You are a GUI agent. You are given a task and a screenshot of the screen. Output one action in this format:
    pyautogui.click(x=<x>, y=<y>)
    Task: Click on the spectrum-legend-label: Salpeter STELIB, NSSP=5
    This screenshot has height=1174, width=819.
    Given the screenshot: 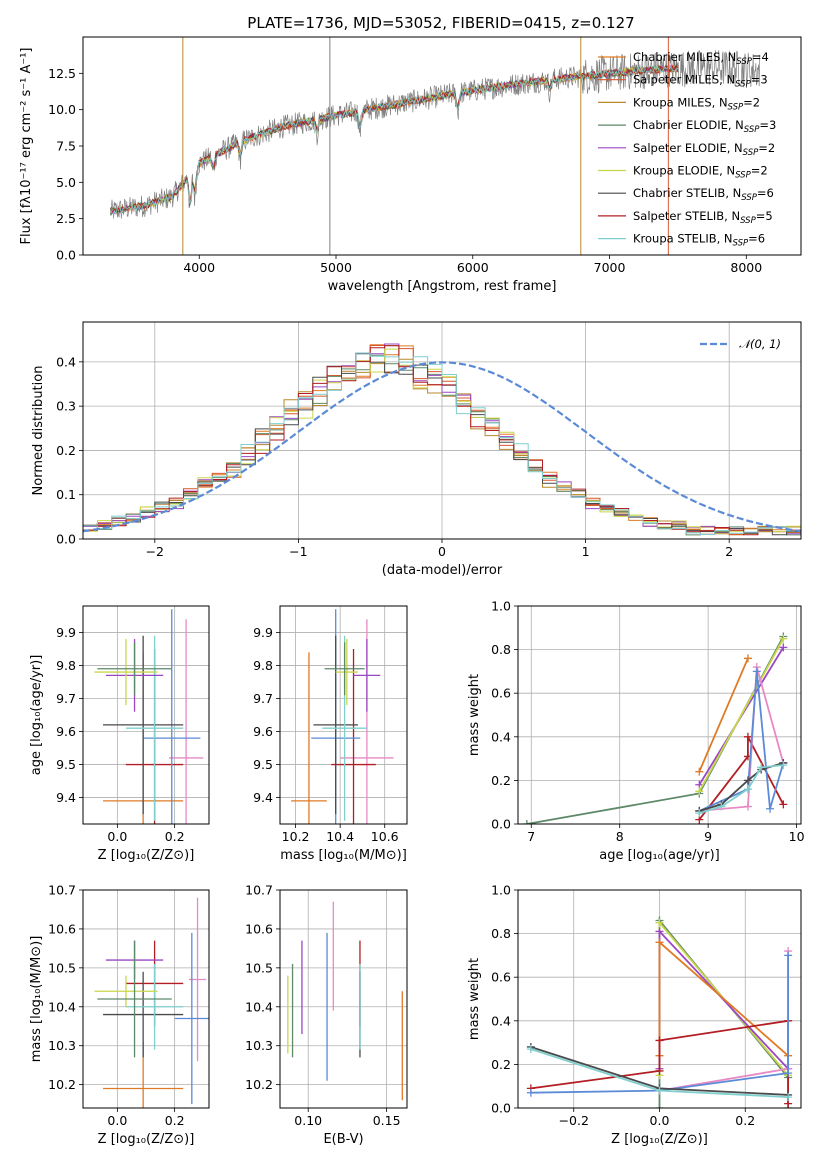 What is the action you would take?
    pyautogui.click(x=703, y=217)
    